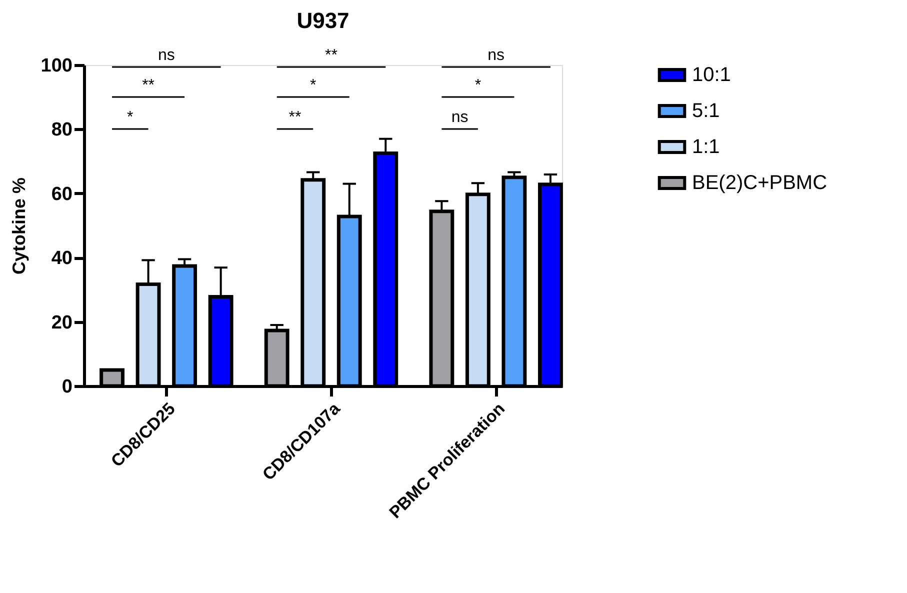 The image size is (907, 593). Describe the element at coordinates (61, 130) in the screenshot. I see `y-tick-label: 80` at that location.